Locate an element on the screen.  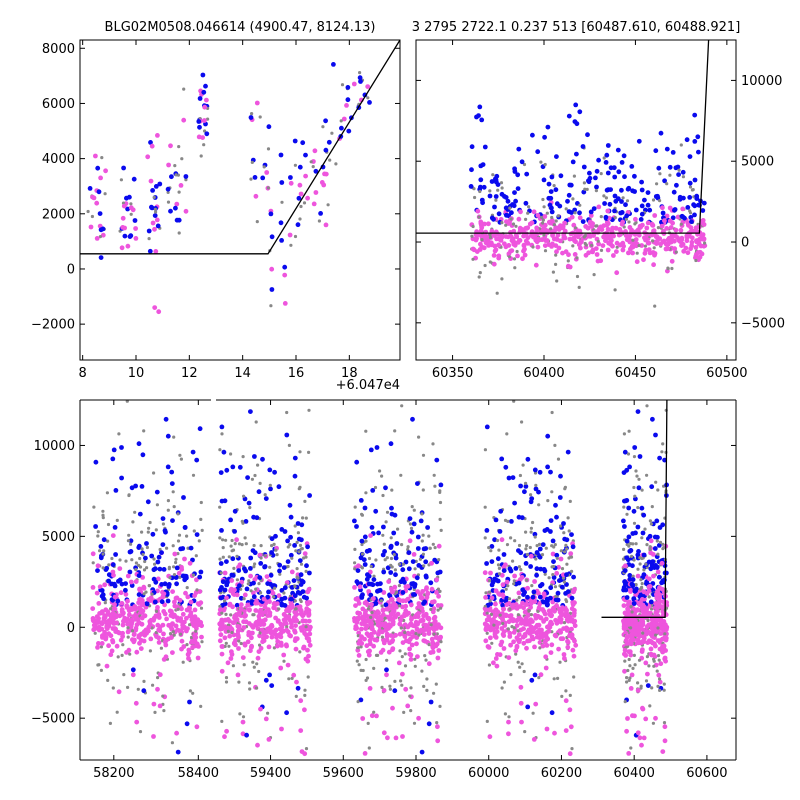
x-tick-label: 60000 is located at coordinates (488, 773).